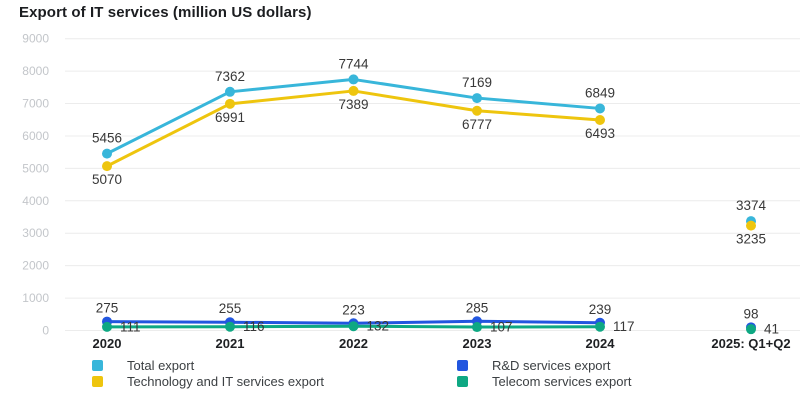 The height and width of the screenshot is (402, 802). Describe the element at coordinates (35, 104) in the screenshot. I see `y-axis-tick-label: 7000` at that location.